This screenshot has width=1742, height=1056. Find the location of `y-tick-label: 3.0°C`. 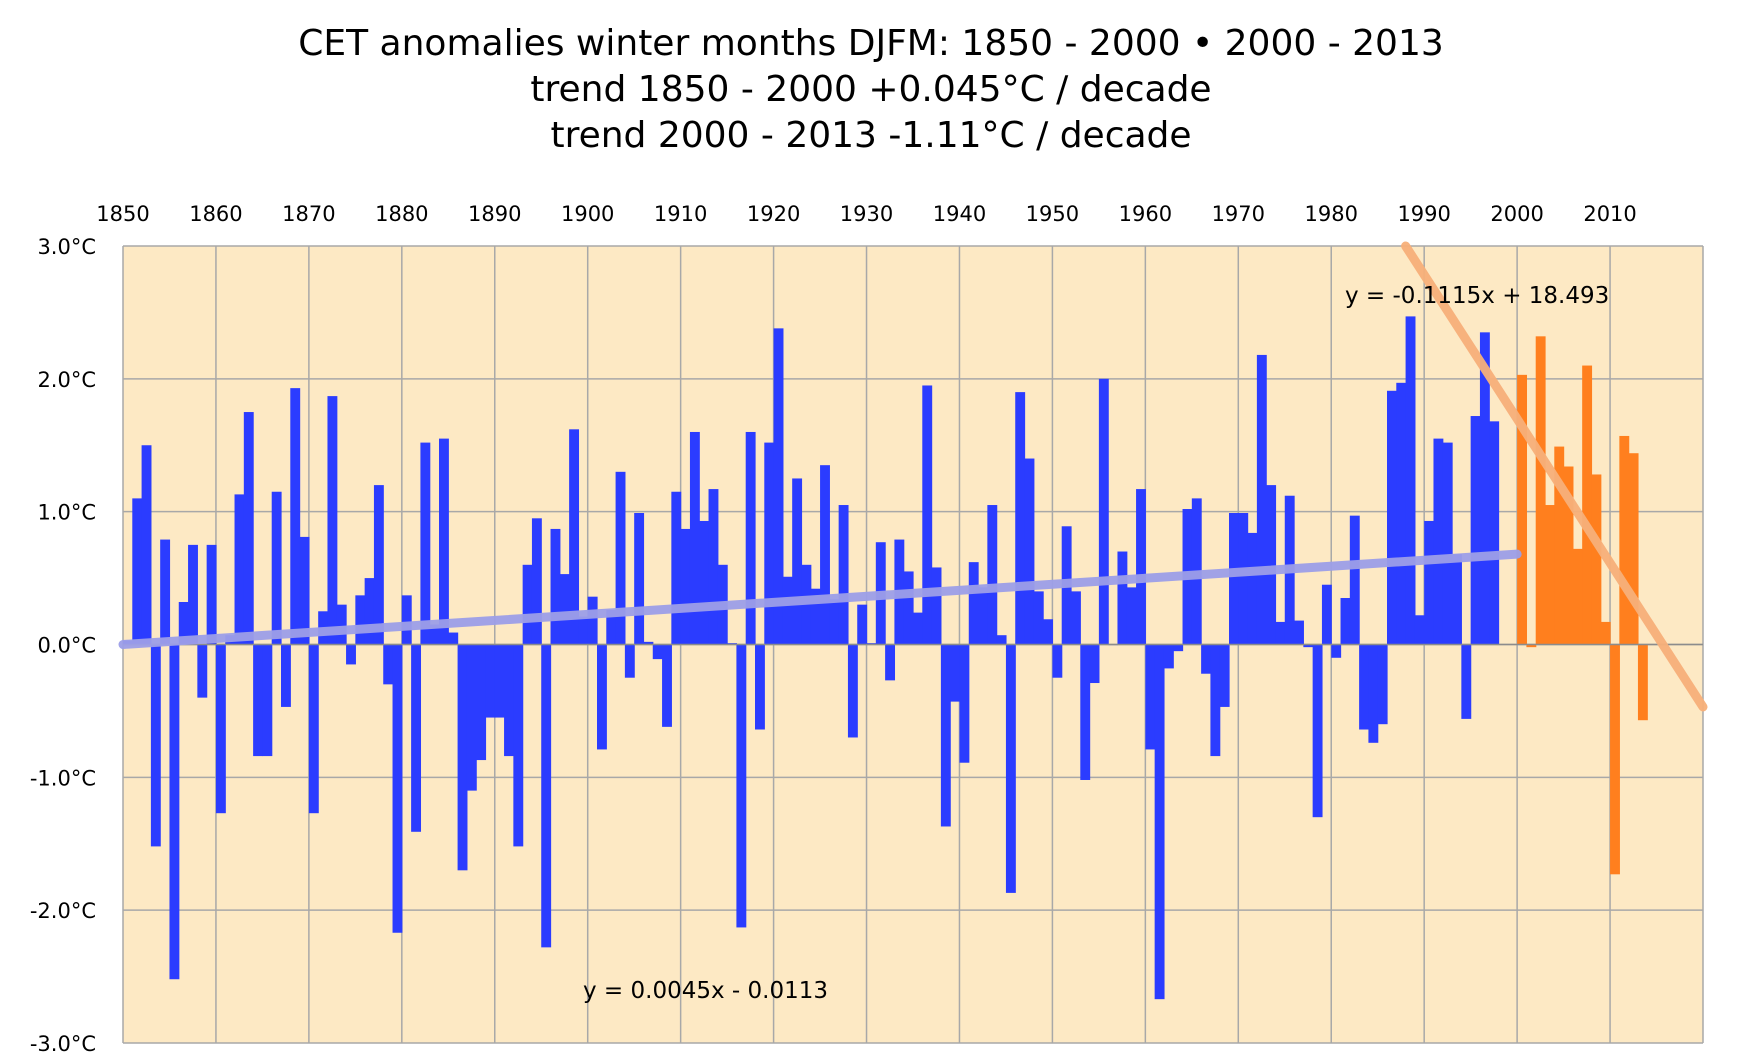

y-tick-label: 3.0°C is located at coordinates (66, 247).